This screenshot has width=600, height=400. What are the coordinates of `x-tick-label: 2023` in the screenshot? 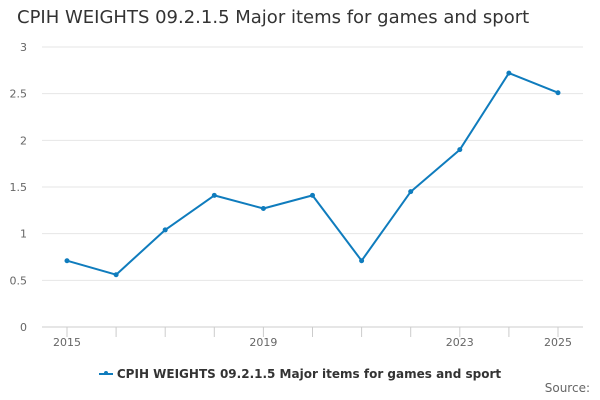 It's located at (460, 342).